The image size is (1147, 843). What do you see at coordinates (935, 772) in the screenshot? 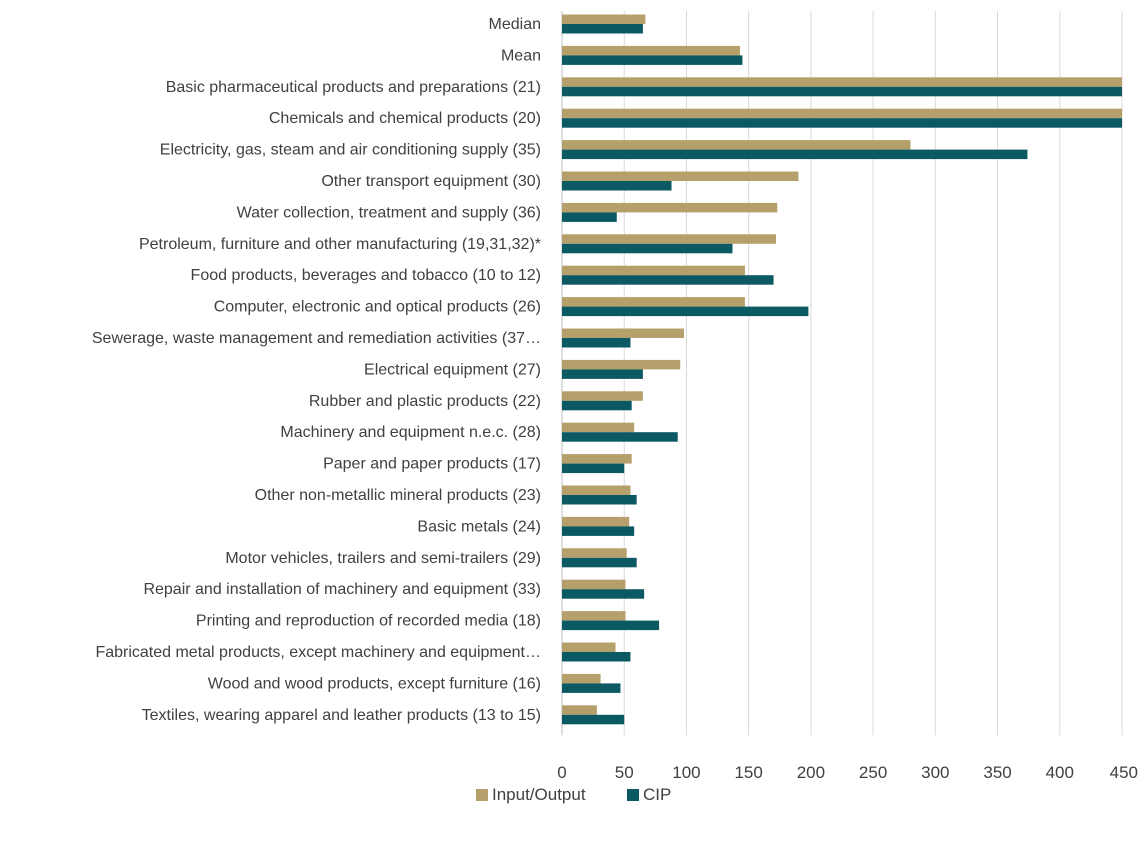
I see `x-tick-label: 300` at bounding box center [935, 772].